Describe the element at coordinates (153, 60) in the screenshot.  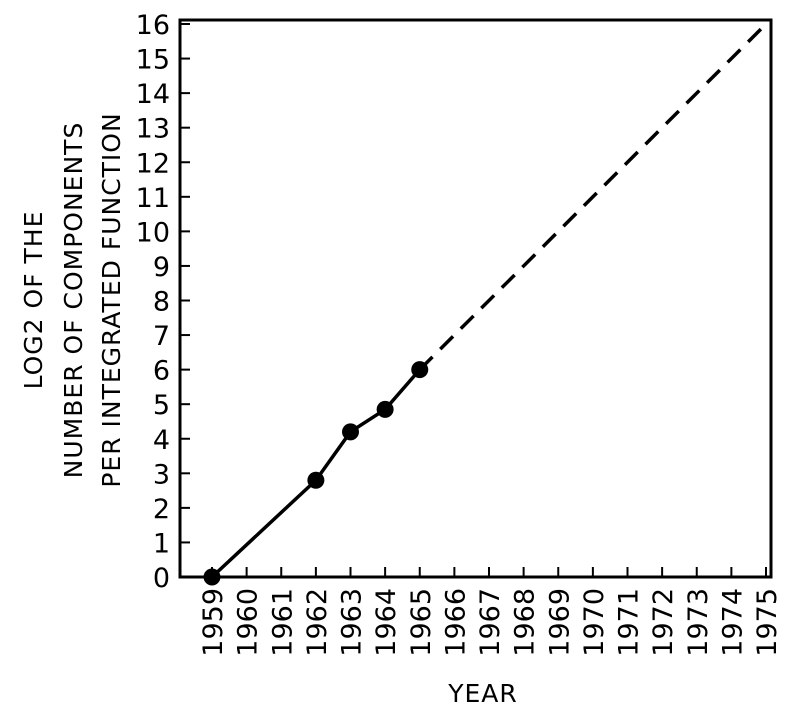
I see `y-tick-label: 15` at that location.